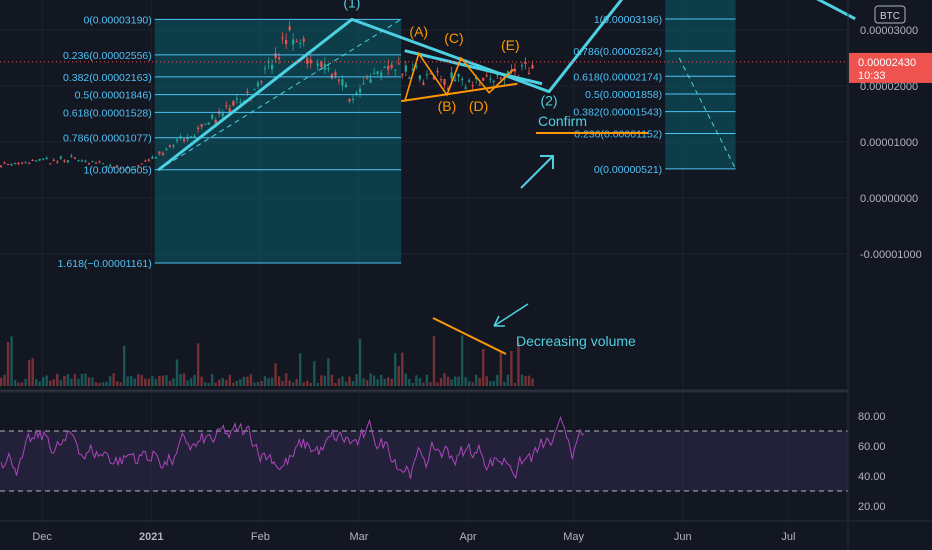 Image resolution: width=932 pixels, height=550 pixels. Describe the element at coordinates (469, 336) in the screenshot. I see `decreasing-volume-line` at that location.